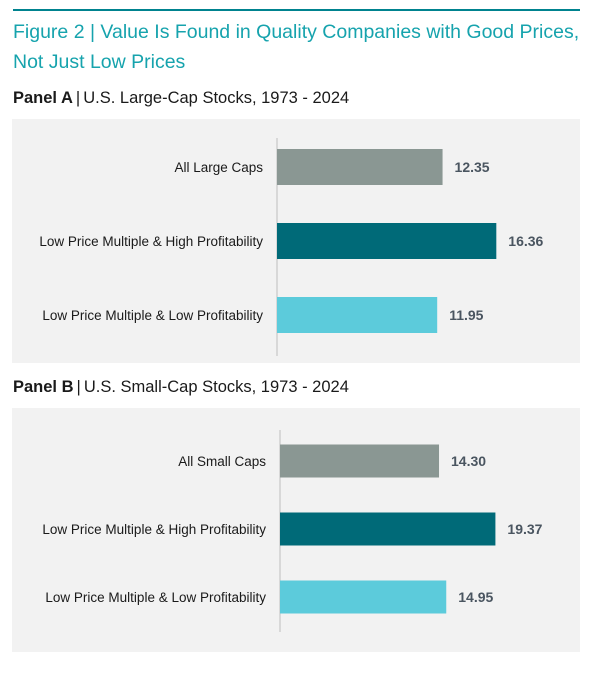 The image size is (596, 688). I want to click on panel-b-label: Panel B, so click(43, 387).